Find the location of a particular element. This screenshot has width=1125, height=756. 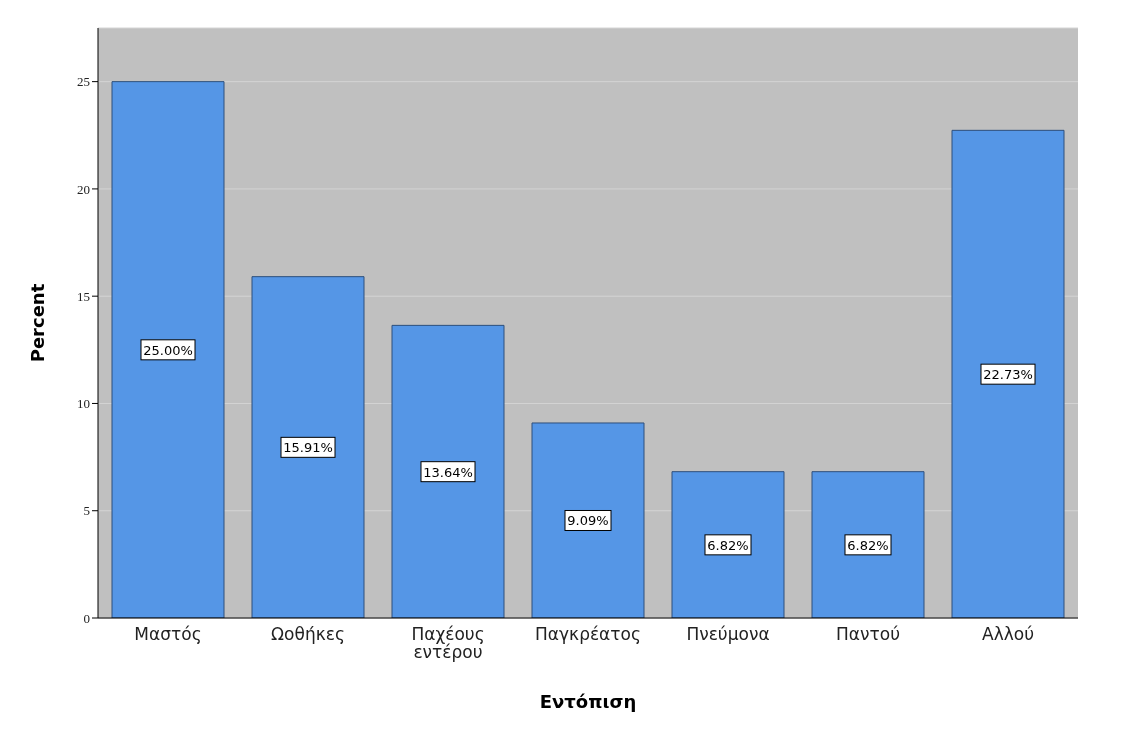

y-tick-label: 15 is located at coordinates (83, 296).